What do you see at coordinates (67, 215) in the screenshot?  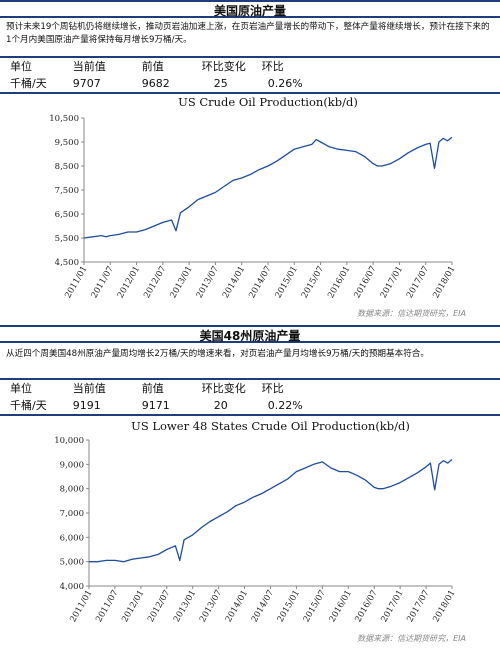 I see `y-tick-label: 6,500` at bounding box center [67, 215].